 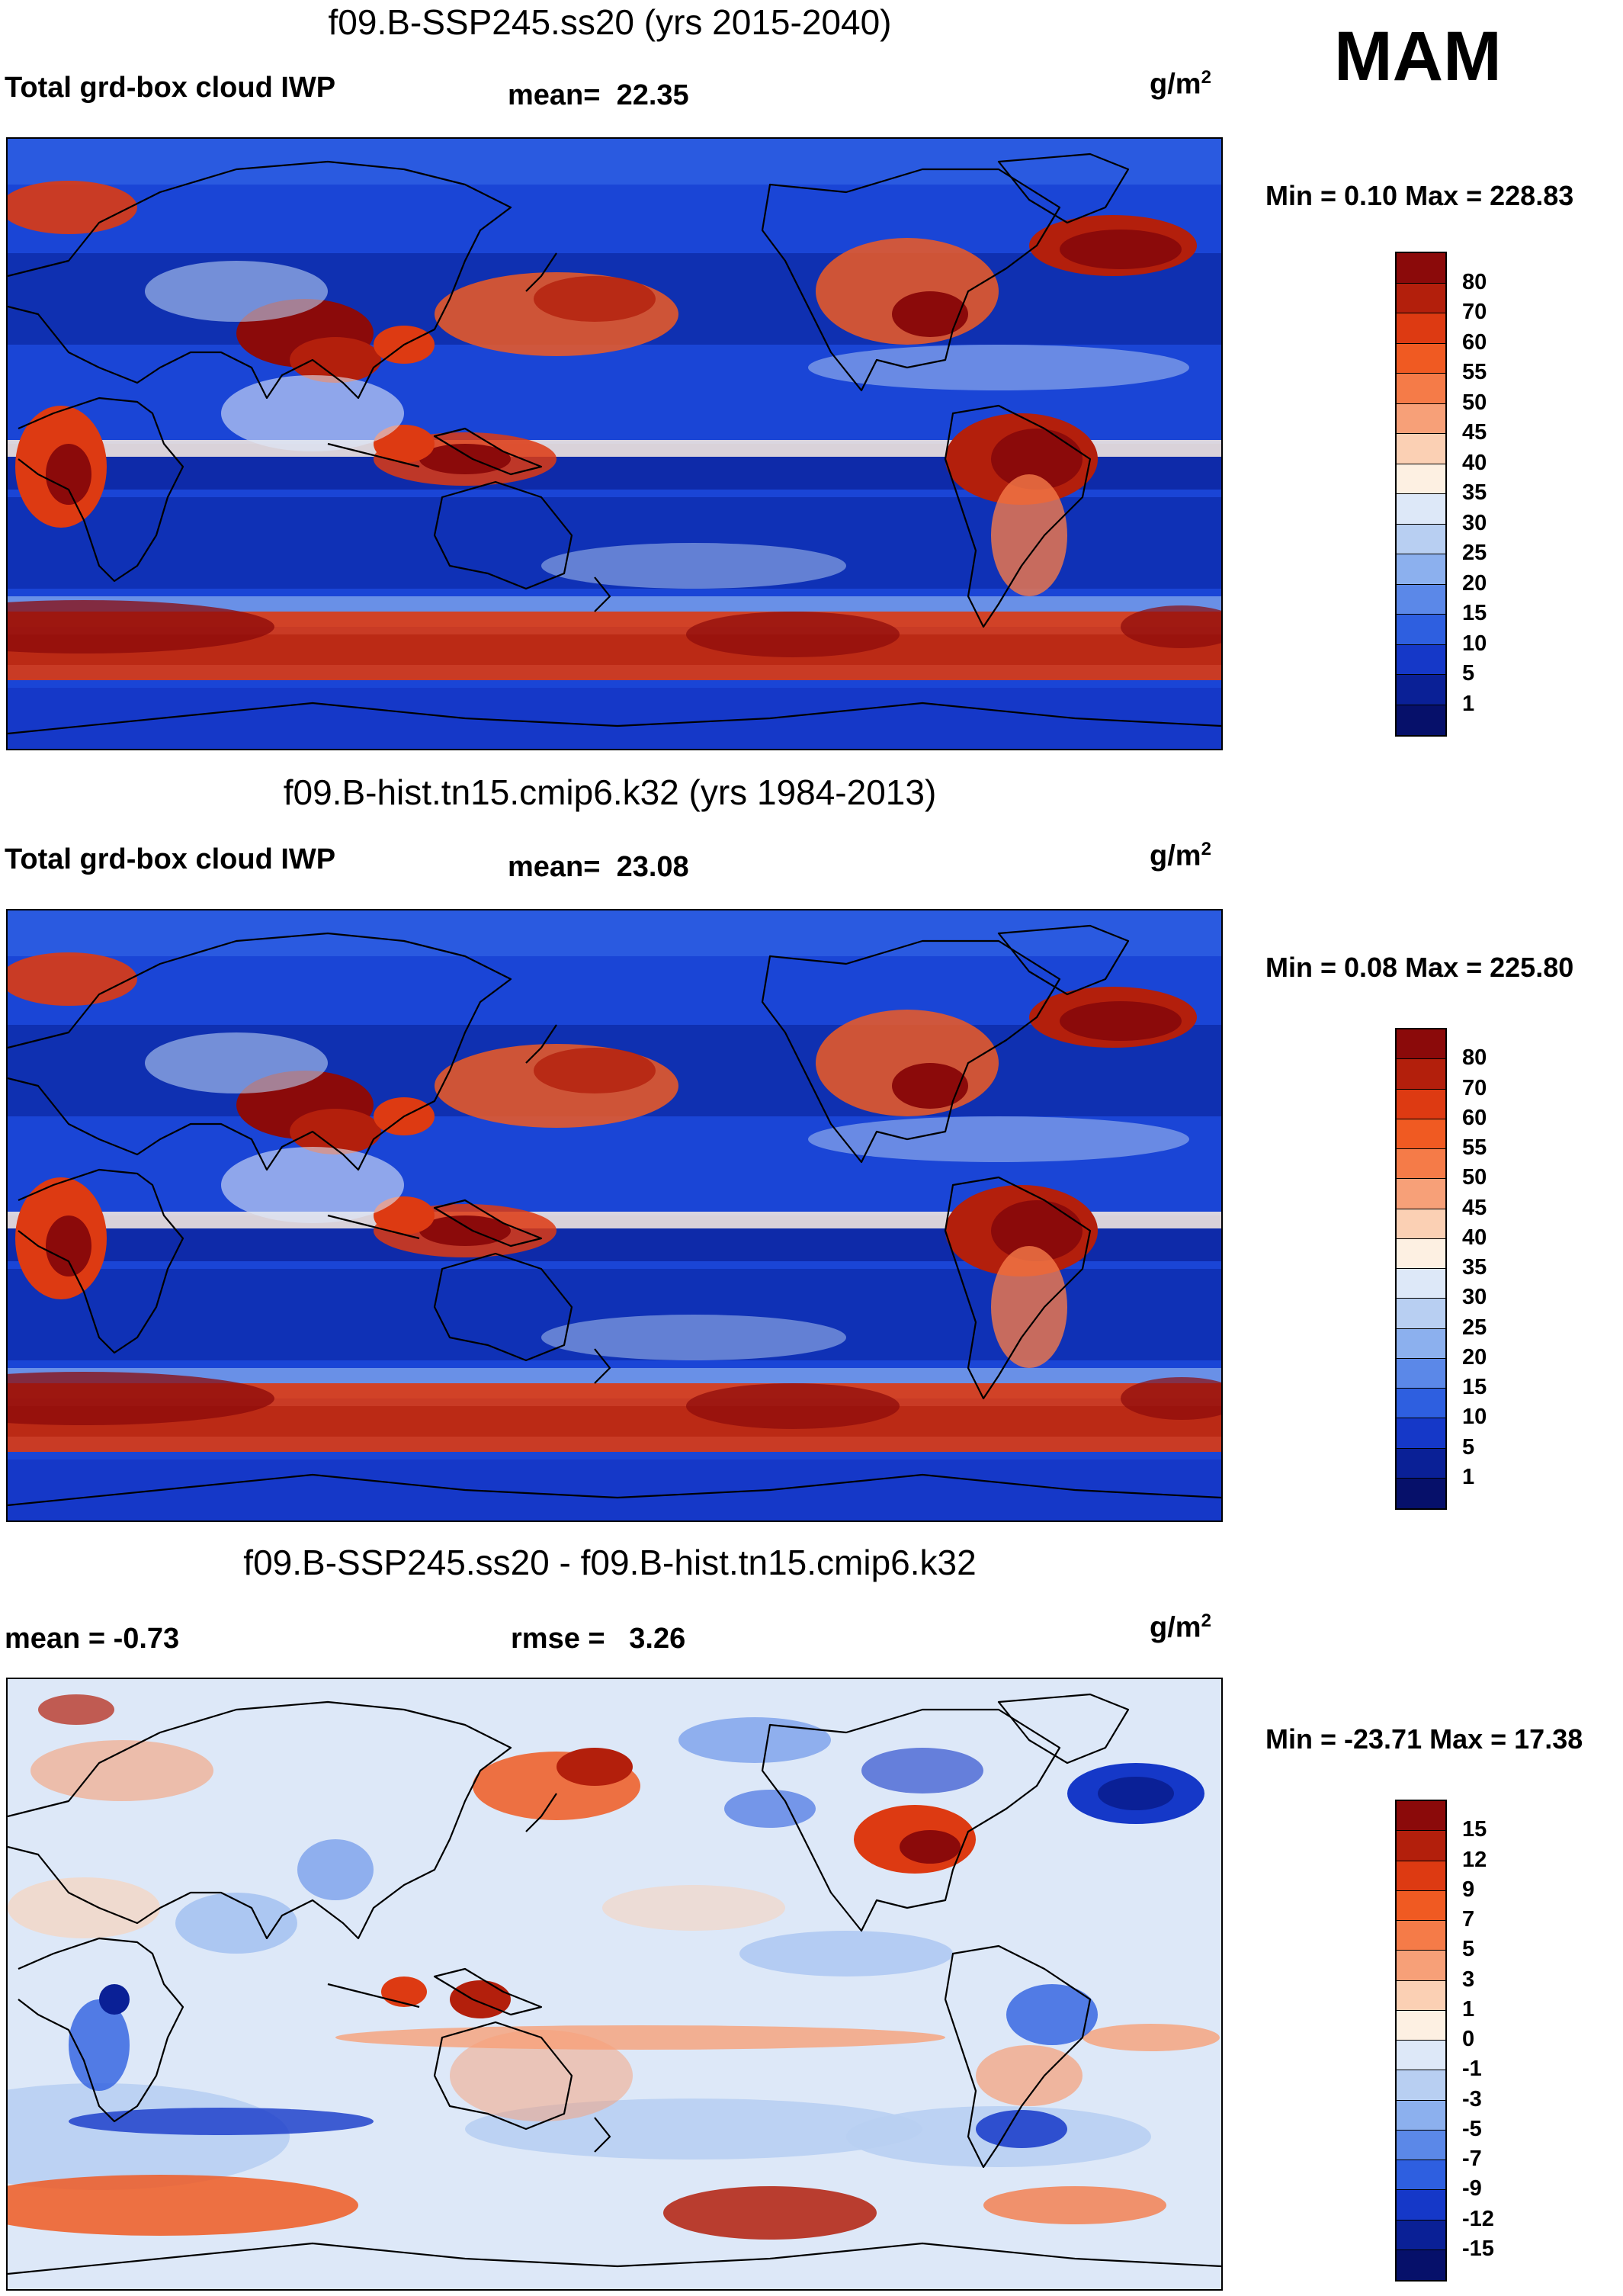 I want to click on colorbar-tick-label: 12, so click(x=1474, y=1859).